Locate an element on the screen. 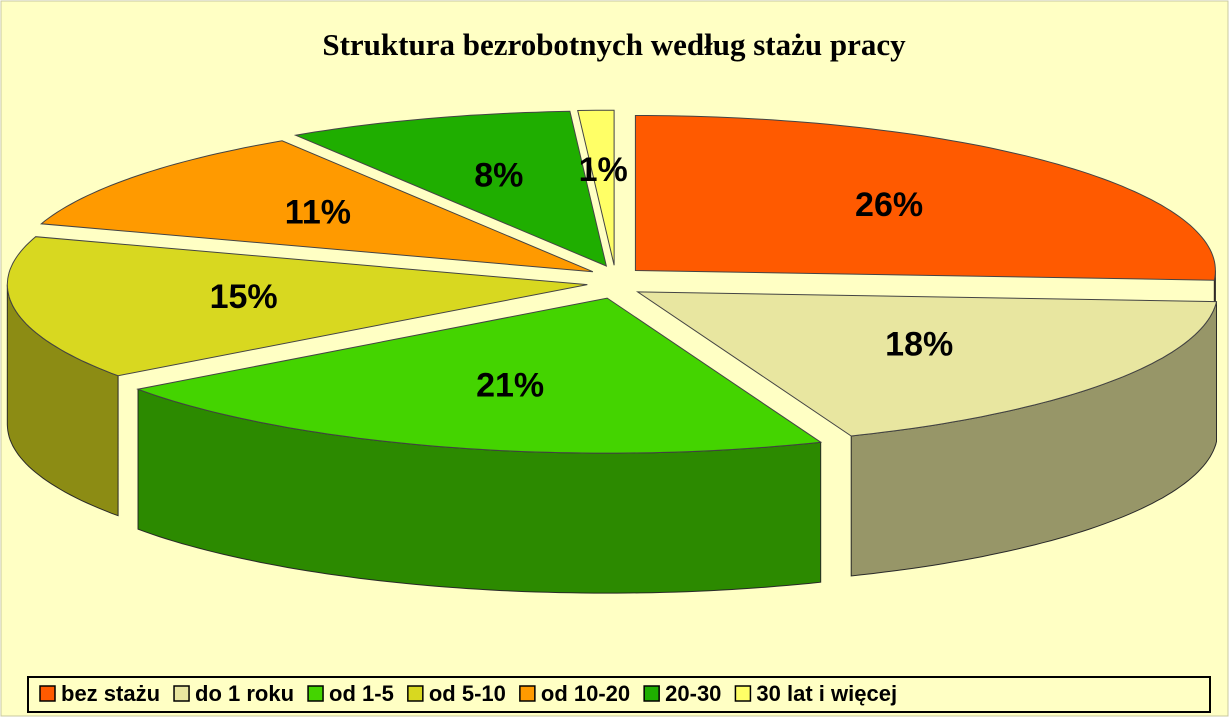  legend-label: bez stażu is located at coordinates (110, 693).